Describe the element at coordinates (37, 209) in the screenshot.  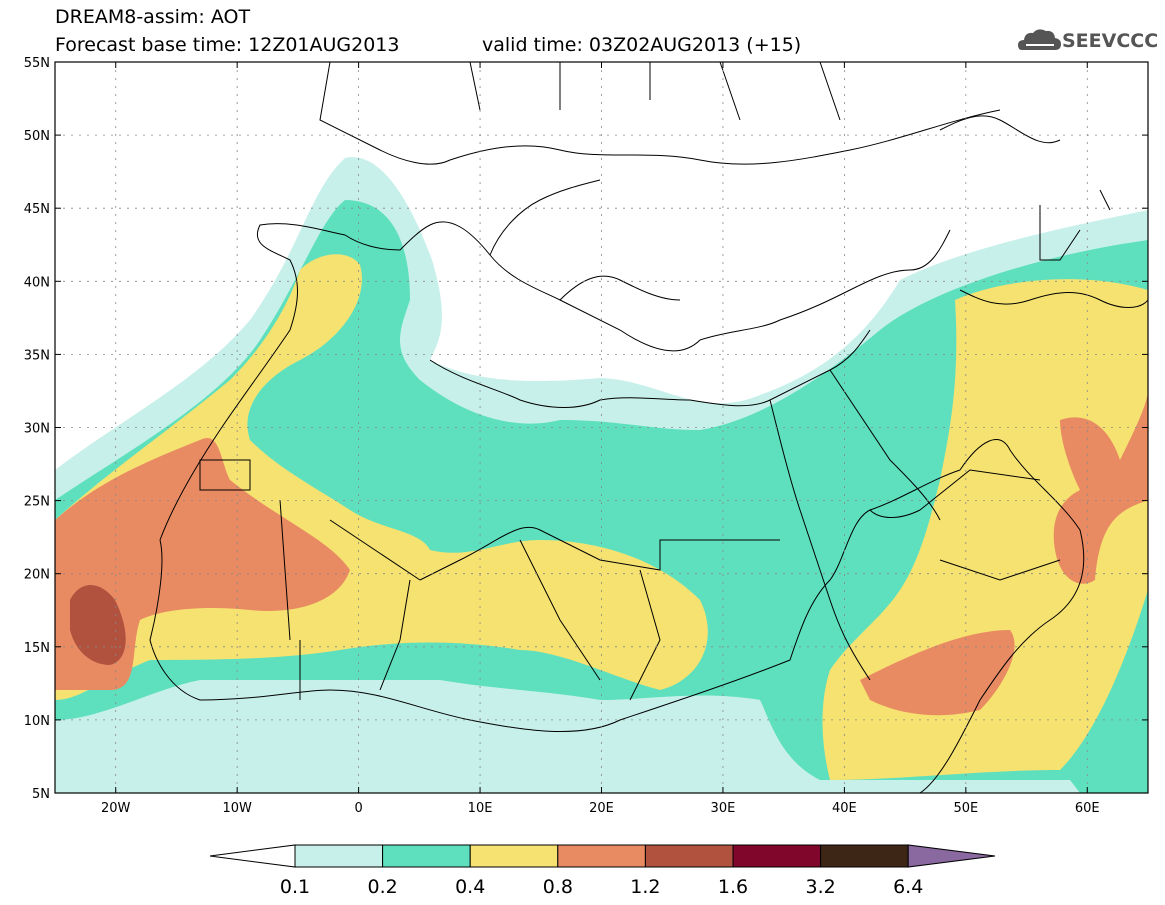
I see `latitude-label: 45N` at that location.